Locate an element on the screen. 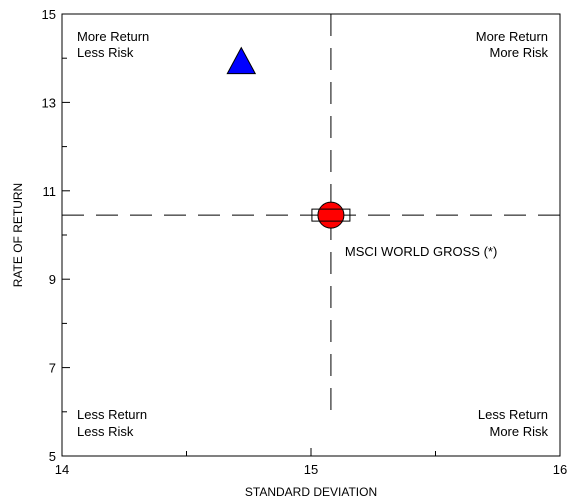  y-axis-label: RATE OF RETURN is located at coordinates (18, 235).